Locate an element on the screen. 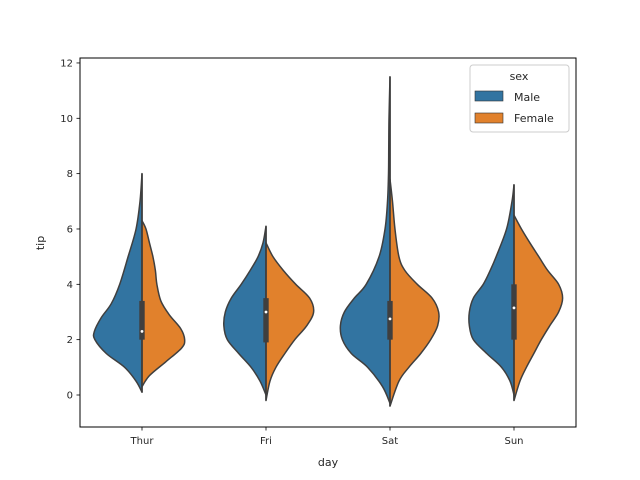  y-axis-label: tip is located at coordinates (40, 243).